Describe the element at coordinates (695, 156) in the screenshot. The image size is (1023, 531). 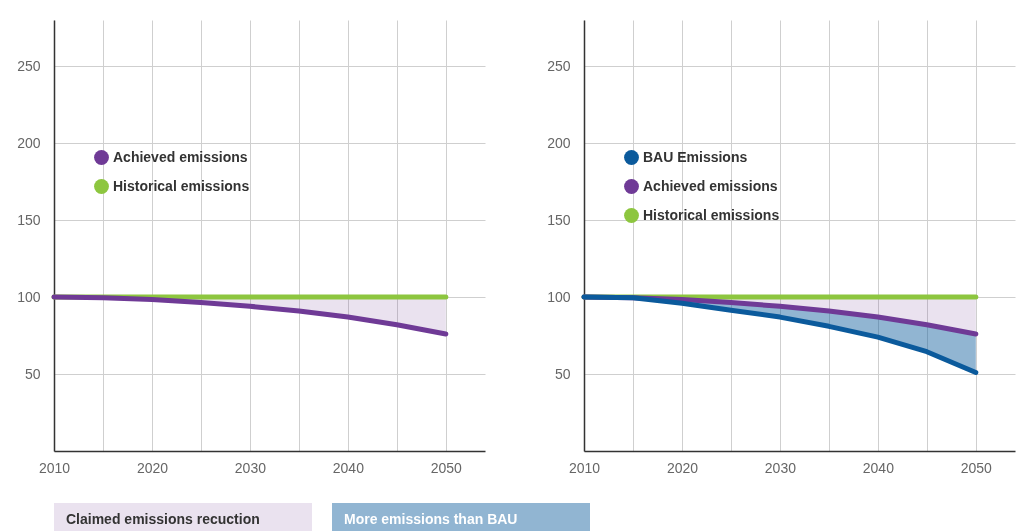
I see `legend-label: BAU Emissions` at that location.